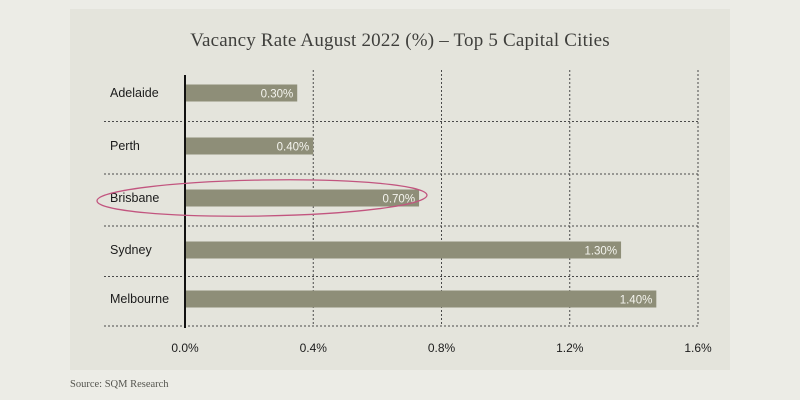  What do you see at coordinates (131, 250) in the screenshot?
I see `category-label: Sydney` at bounding box center [131, 250].